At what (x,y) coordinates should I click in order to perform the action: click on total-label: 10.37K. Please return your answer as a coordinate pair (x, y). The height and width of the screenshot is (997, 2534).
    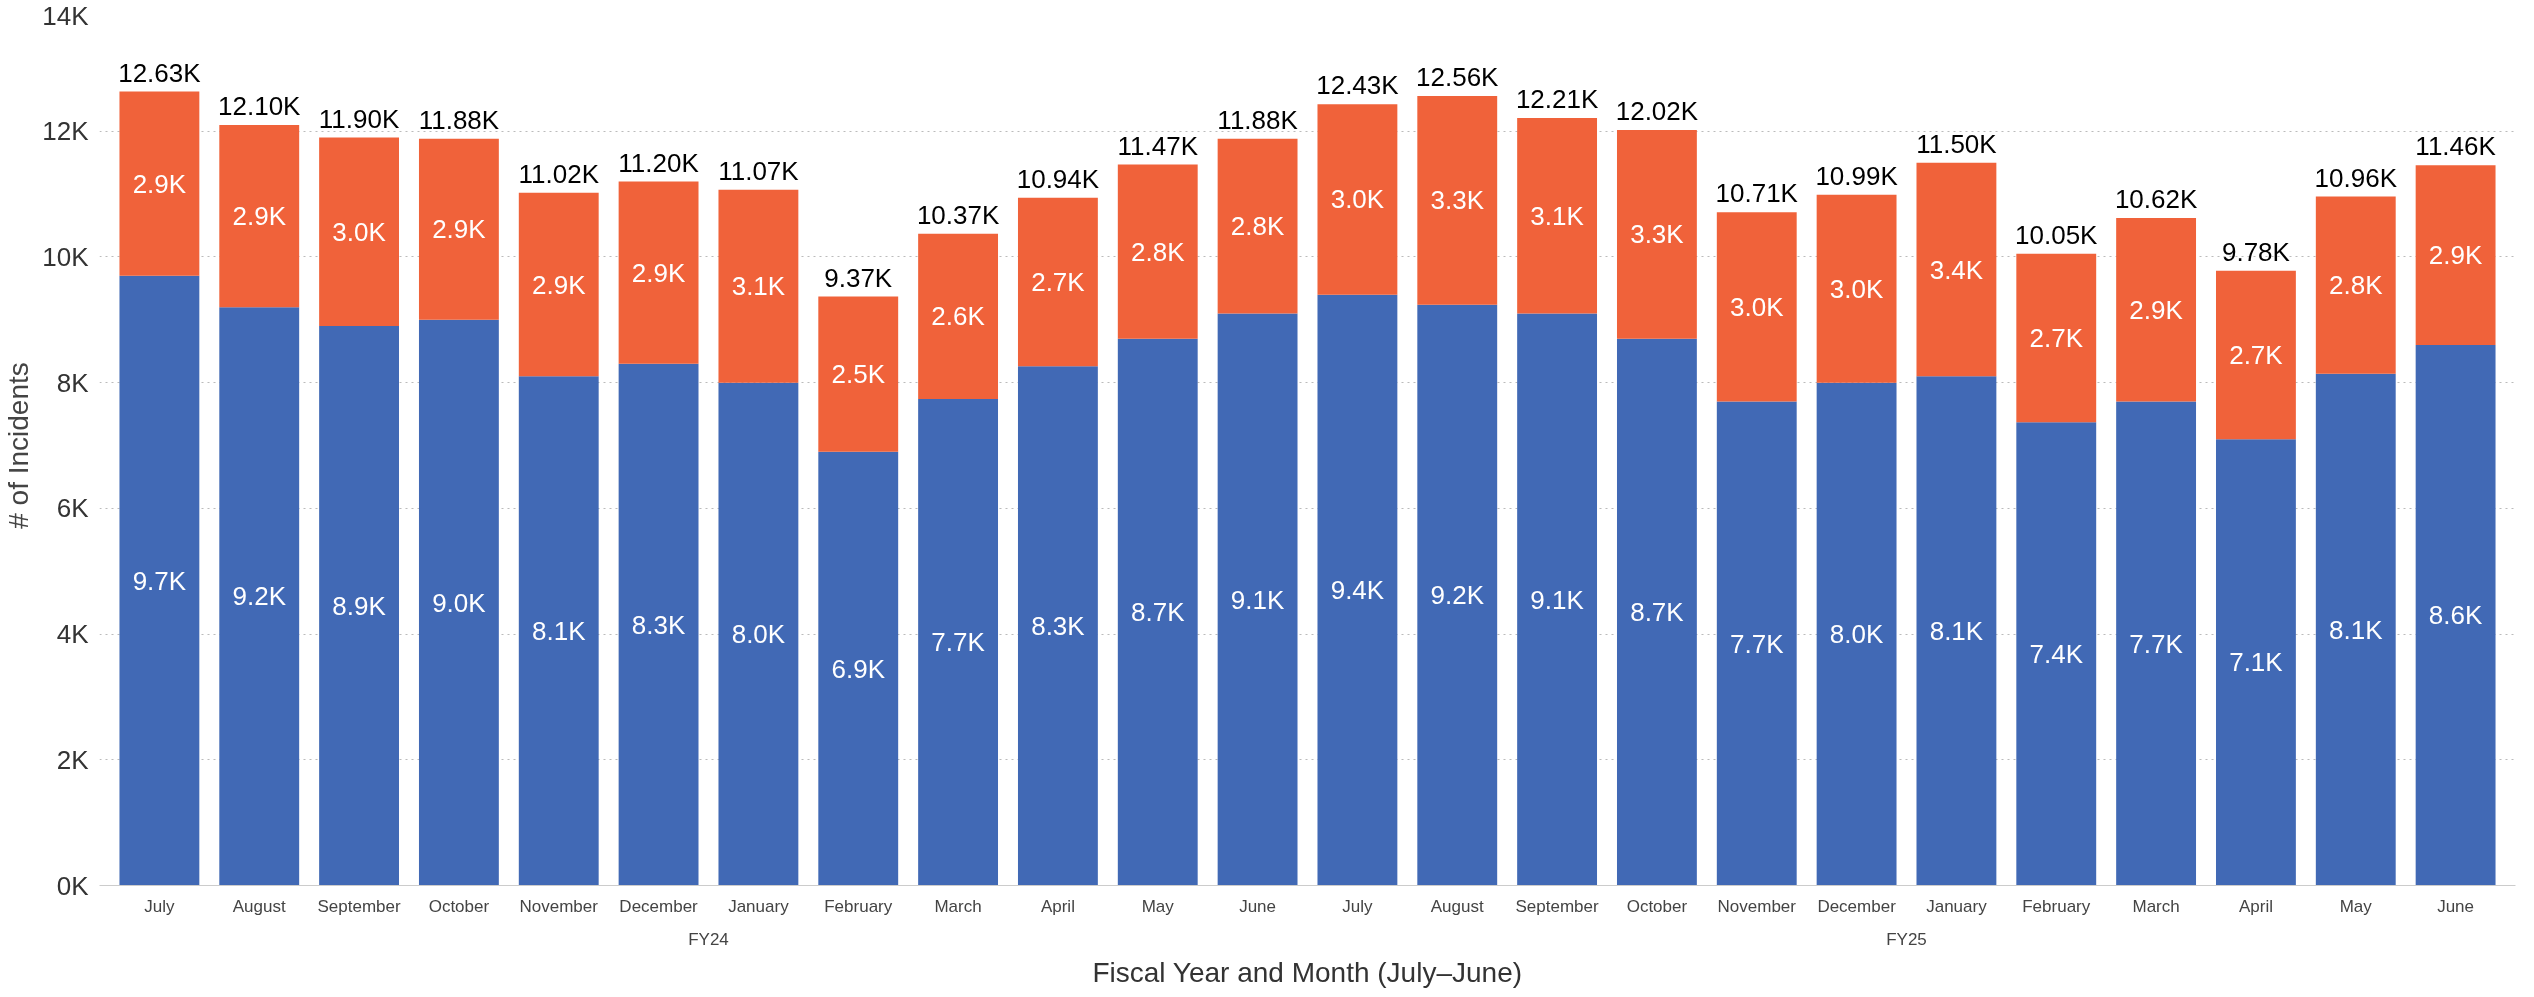
    Looking at the image, I should click on (958, 214).